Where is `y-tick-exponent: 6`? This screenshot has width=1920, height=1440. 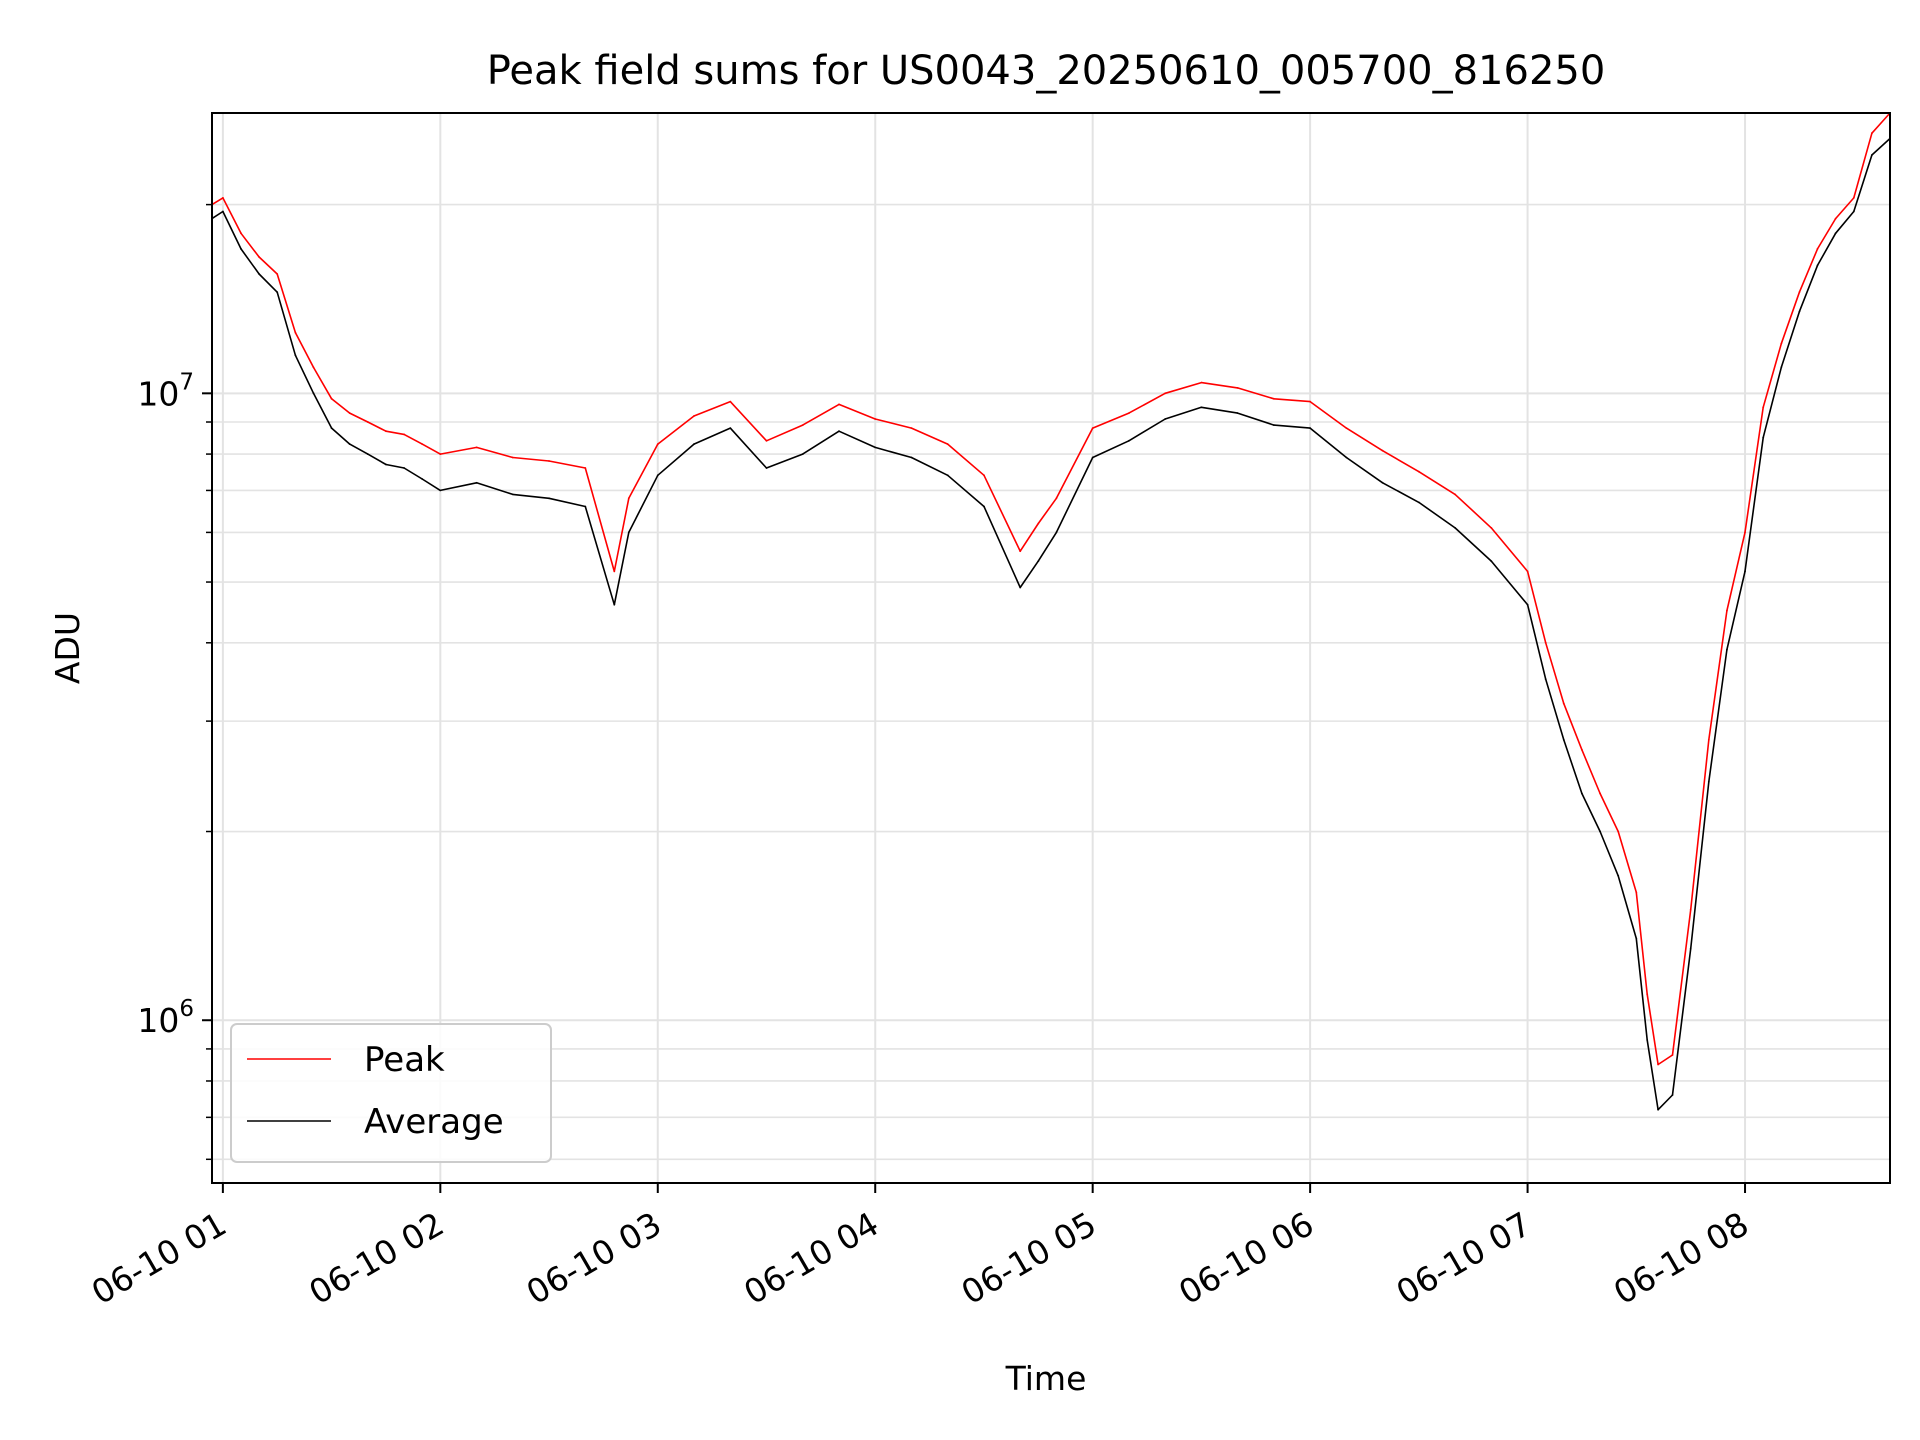
y-tick-exponent: 6 is located at coordinates (186, 1009).